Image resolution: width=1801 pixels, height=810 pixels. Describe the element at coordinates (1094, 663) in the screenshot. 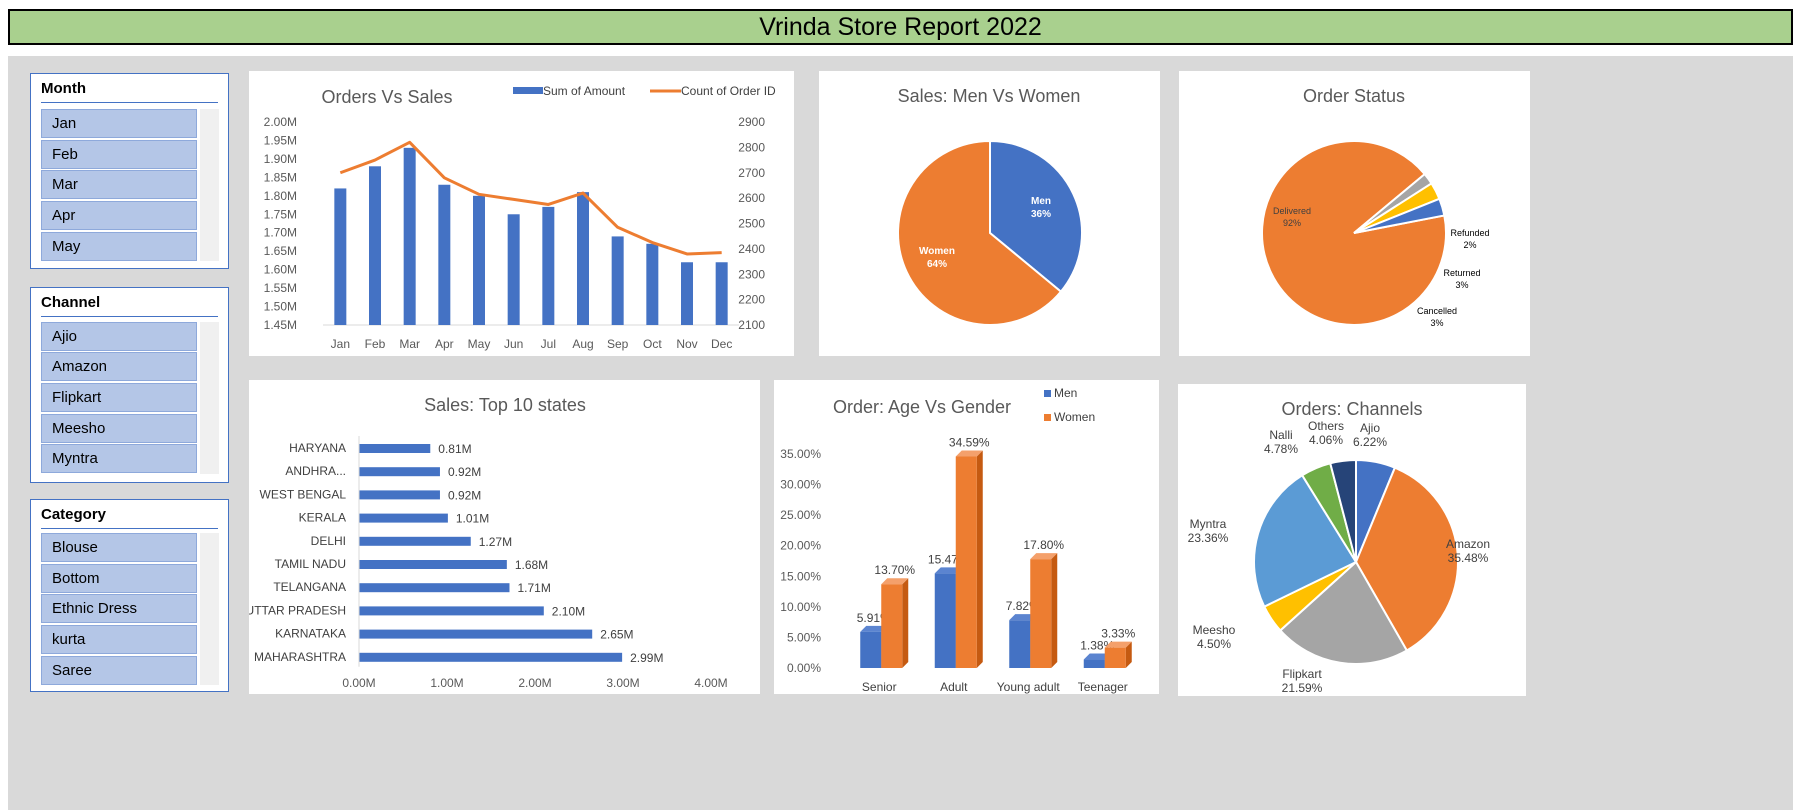

I see `bar-men-teenager` at that location.